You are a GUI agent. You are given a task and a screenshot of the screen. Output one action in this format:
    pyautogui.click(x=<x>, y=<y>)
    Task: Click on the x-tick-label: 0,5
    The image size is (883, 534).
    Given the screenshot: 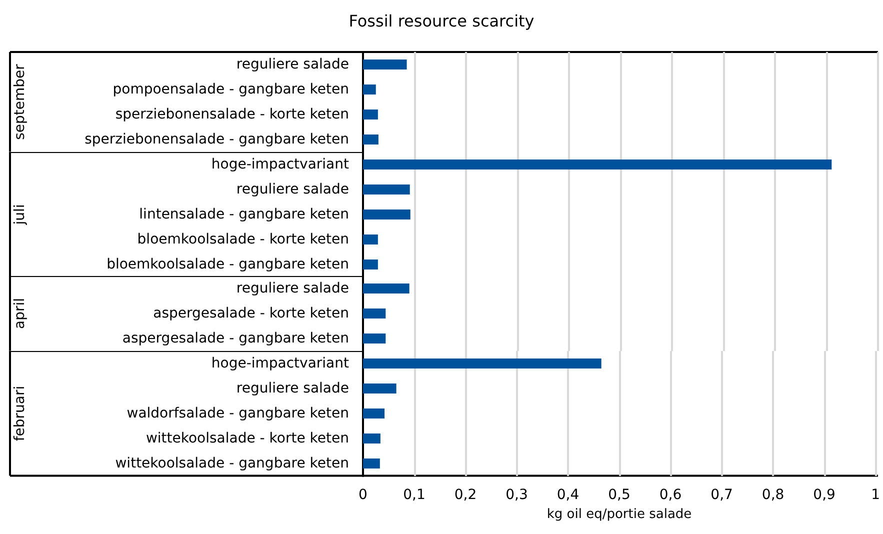 What is the action you would take?
    pyautogui.click(x=619, y=495)
    